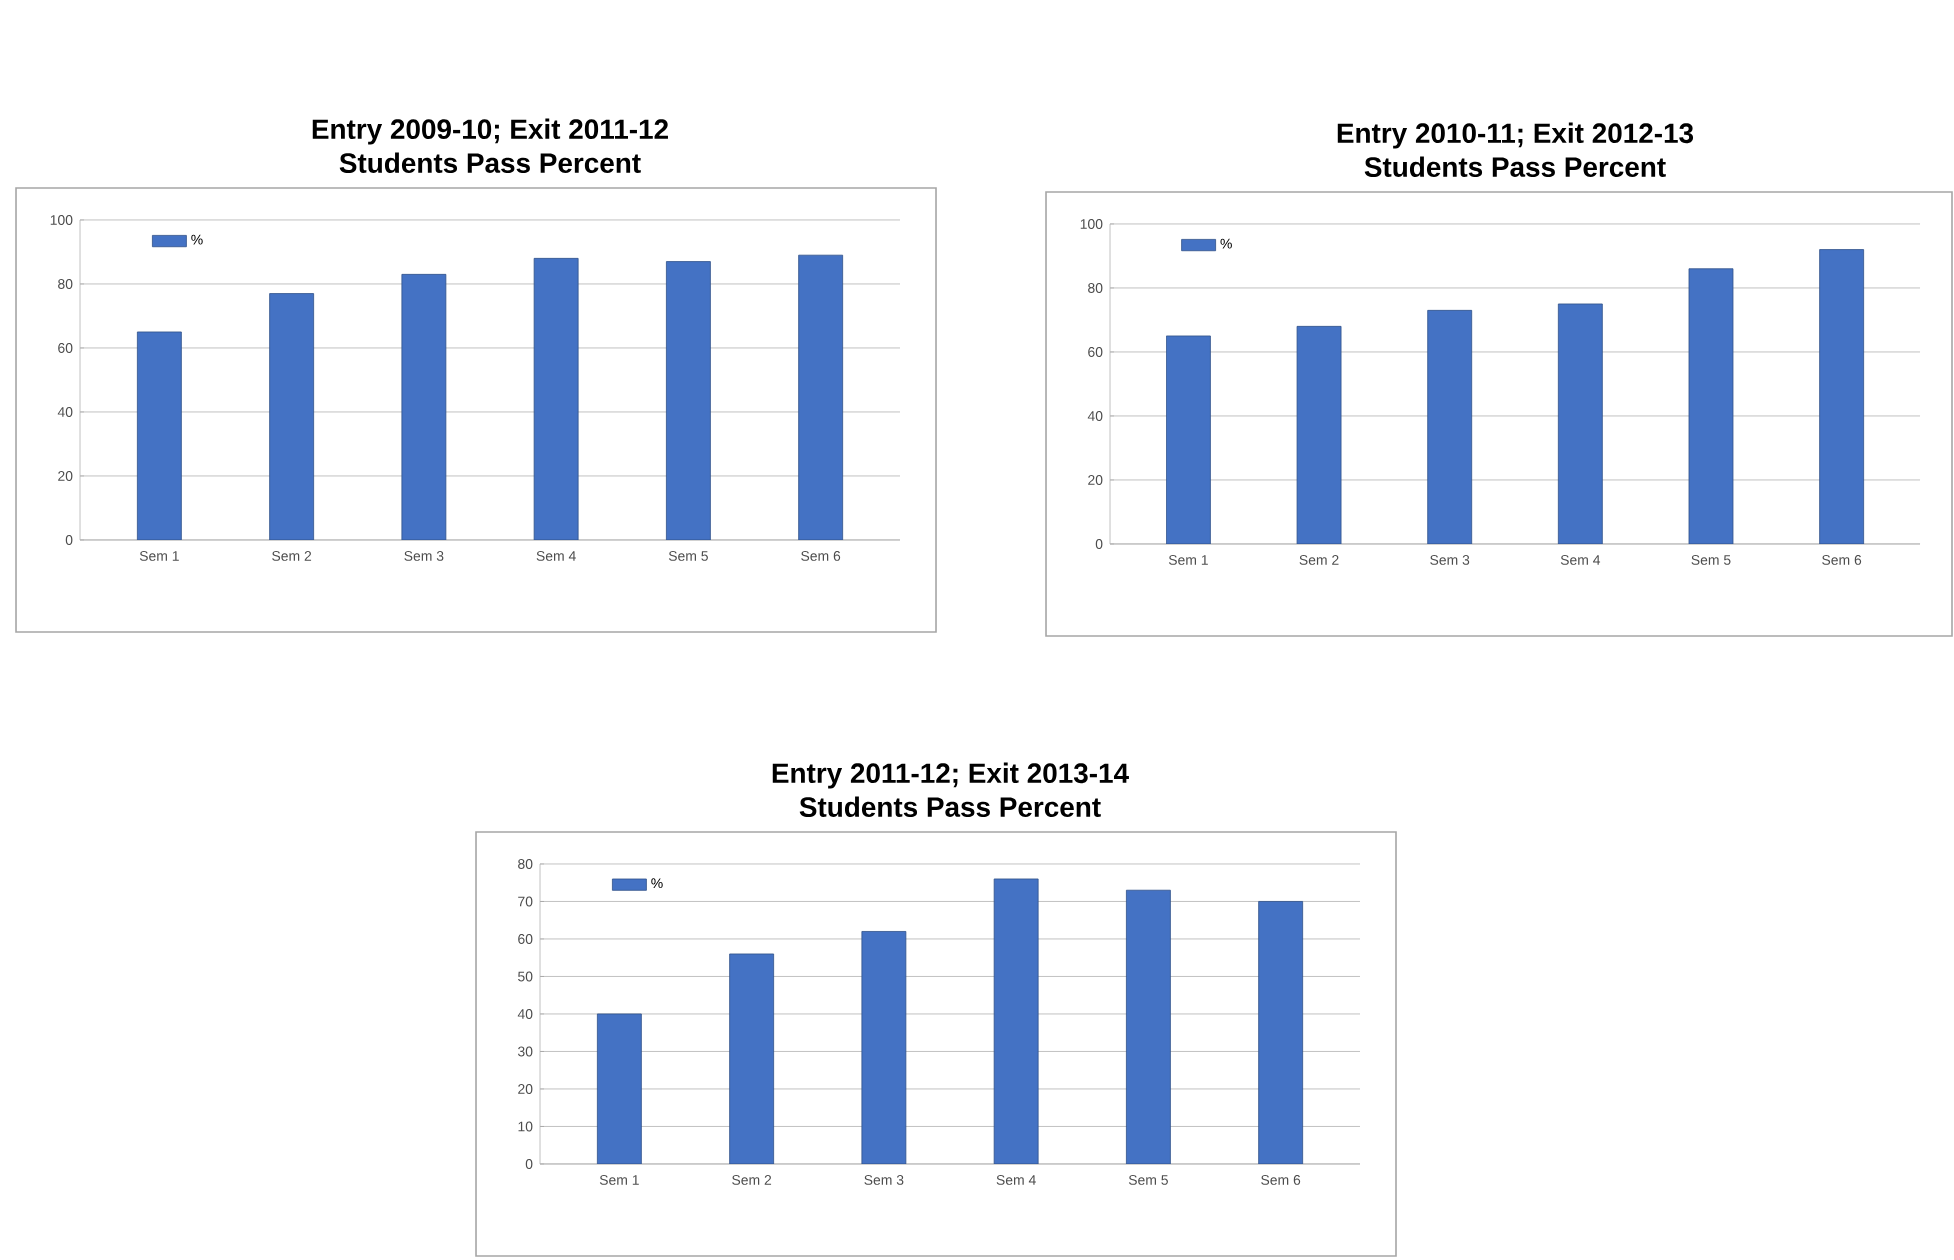 The width and height of the screenshot is (1954, 1260). I want to click on chart-title: Entry 2009-10; Exit 2011-12, so click(490, 131).